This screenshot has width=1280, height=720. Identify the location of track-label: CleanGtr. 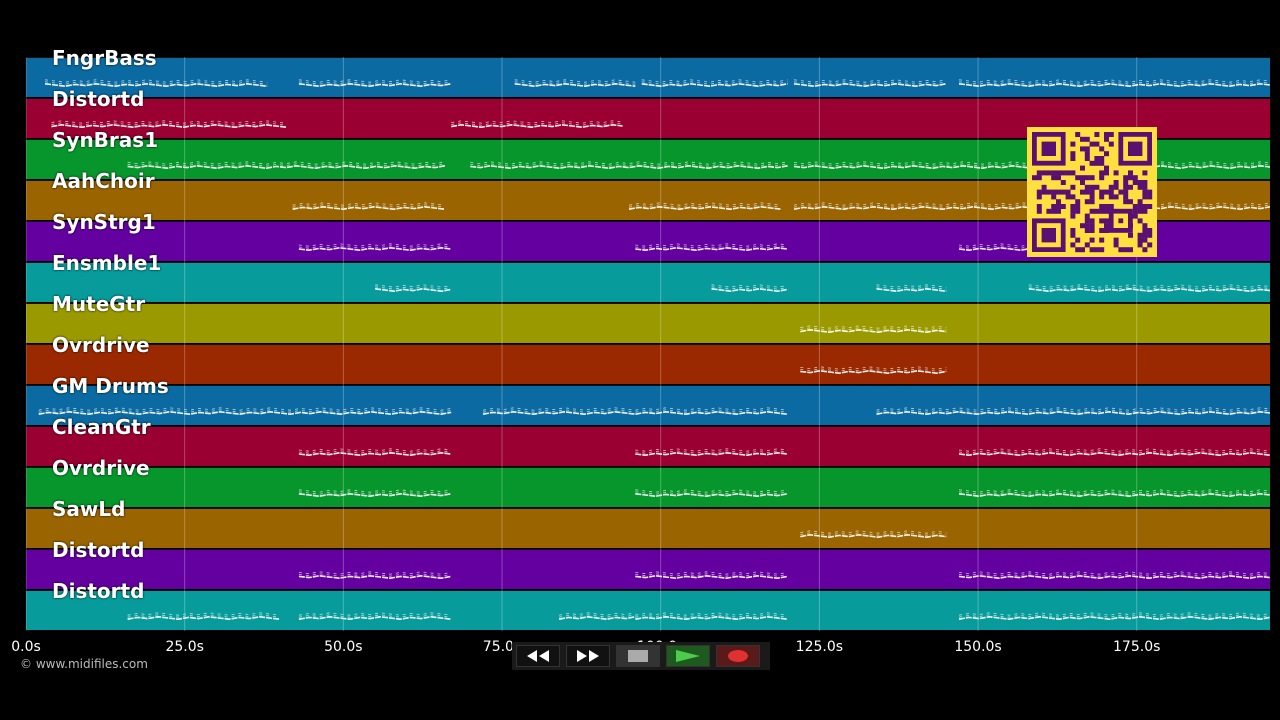
(101, 427).